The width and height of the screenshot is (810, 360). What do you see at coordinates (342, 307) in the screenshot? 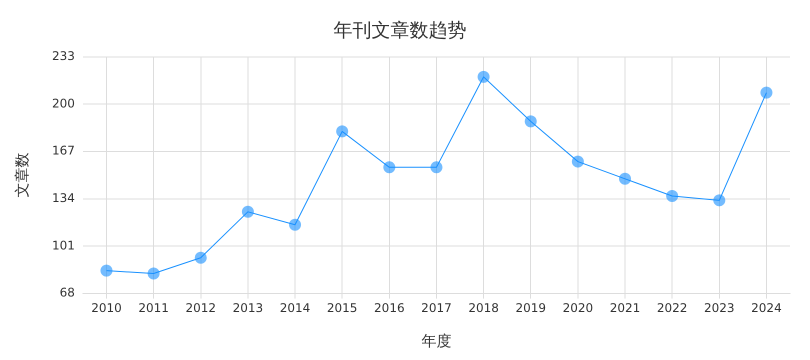
I see `x-tick-label: 2015` at bounding box center [342, 307].